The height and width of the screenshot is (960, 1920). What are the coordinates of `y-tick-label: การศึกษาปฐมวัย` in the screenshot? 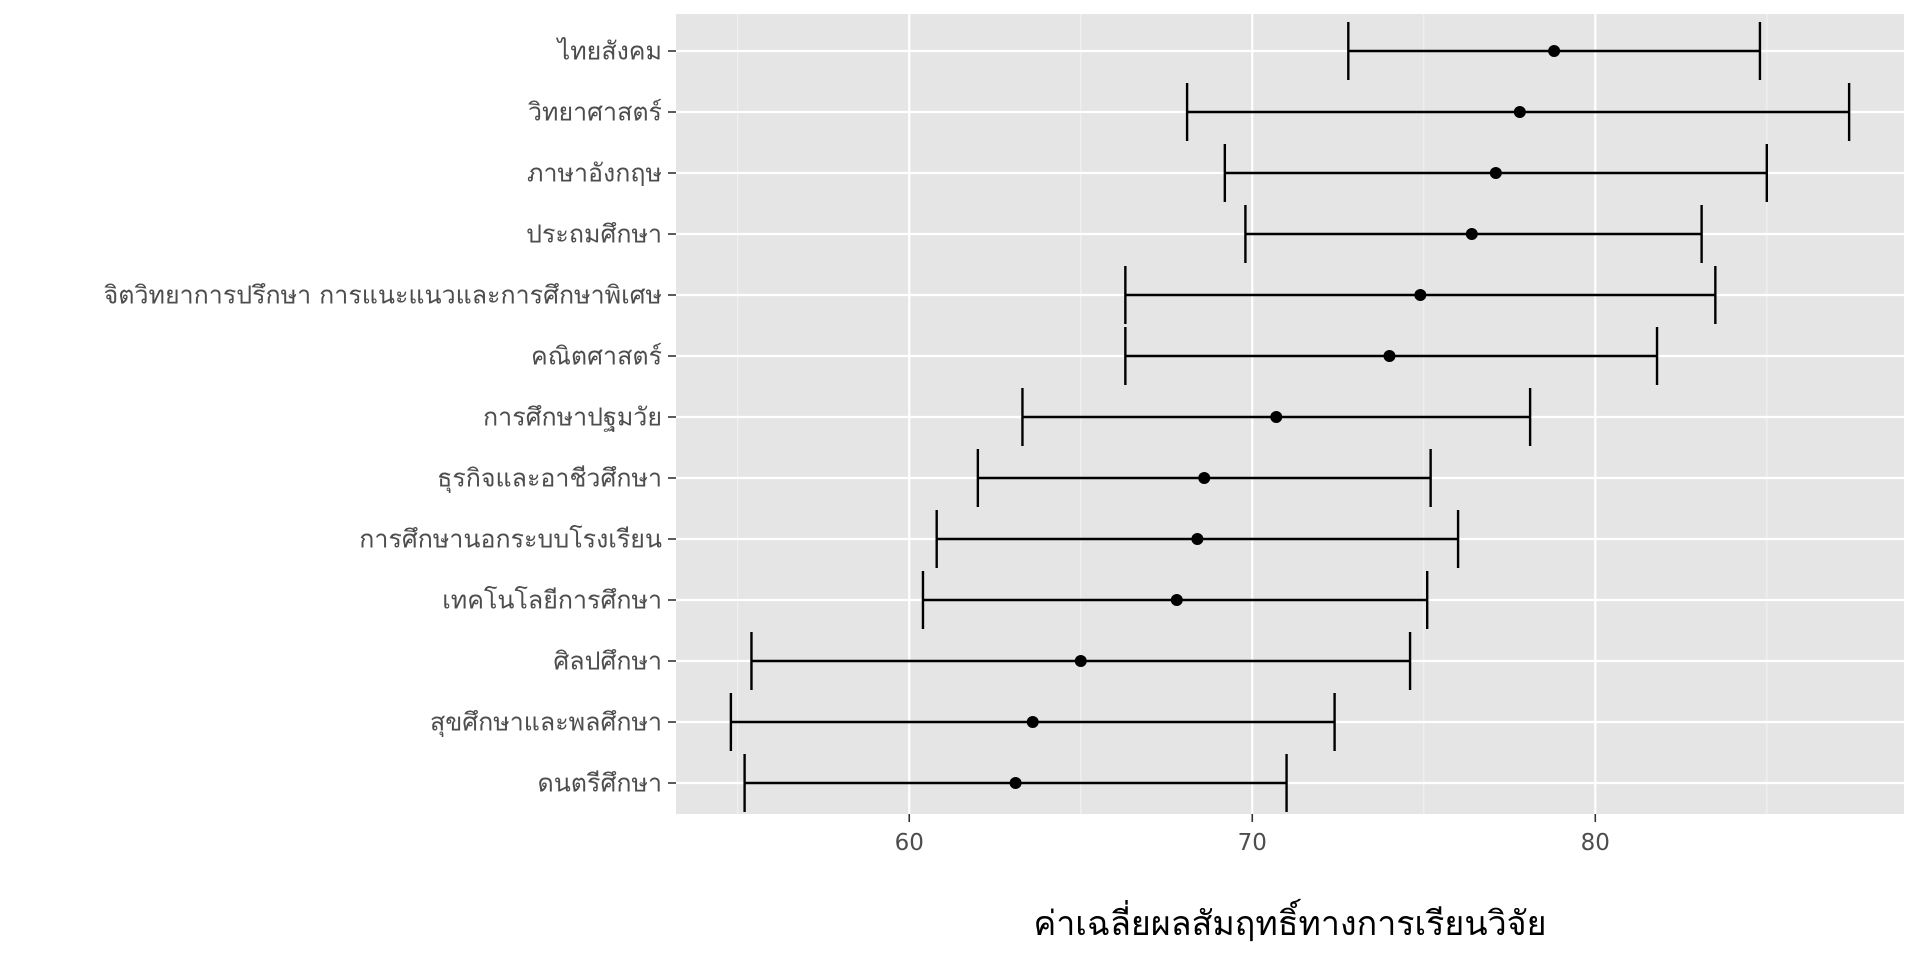 It's located at (572, 417).